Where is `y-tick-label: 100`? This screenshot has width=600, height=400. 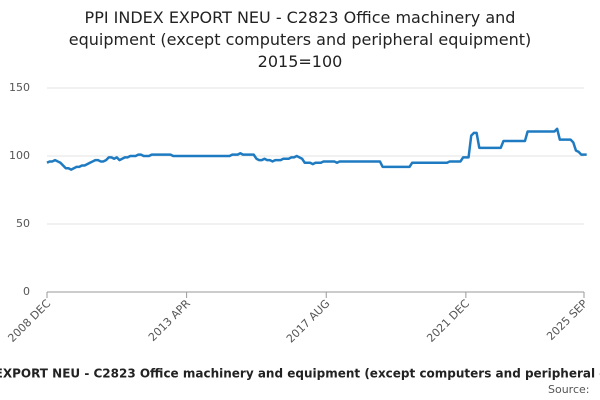
y-tick-label: 100 is located at coordinates (19, 155).